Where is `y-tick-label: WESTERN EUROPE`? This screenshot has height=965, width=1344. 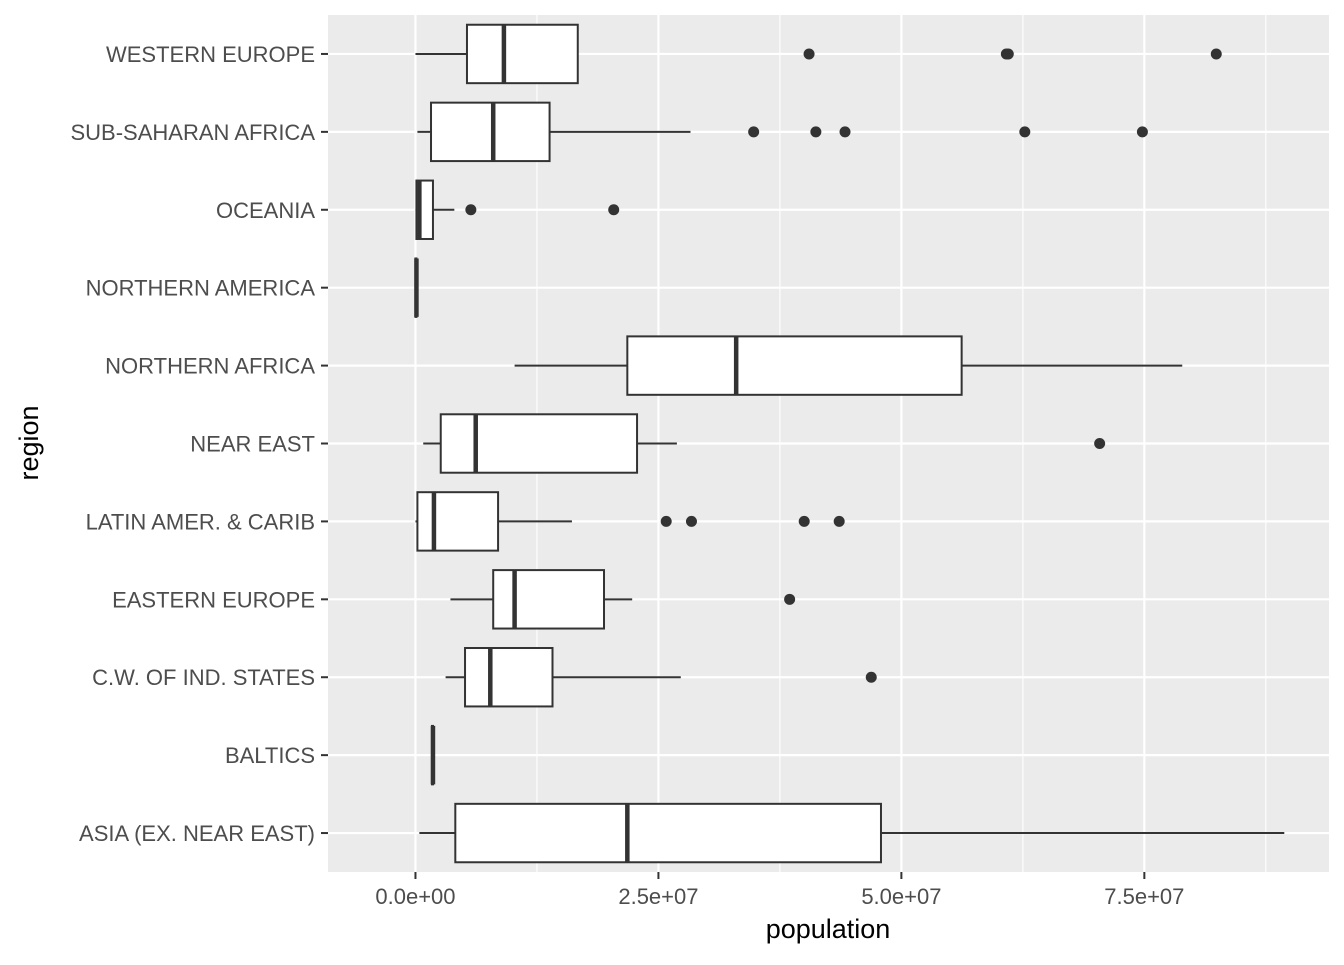 y-tick-label: WESTERN EUROPE is located at coordinates (210, 54).